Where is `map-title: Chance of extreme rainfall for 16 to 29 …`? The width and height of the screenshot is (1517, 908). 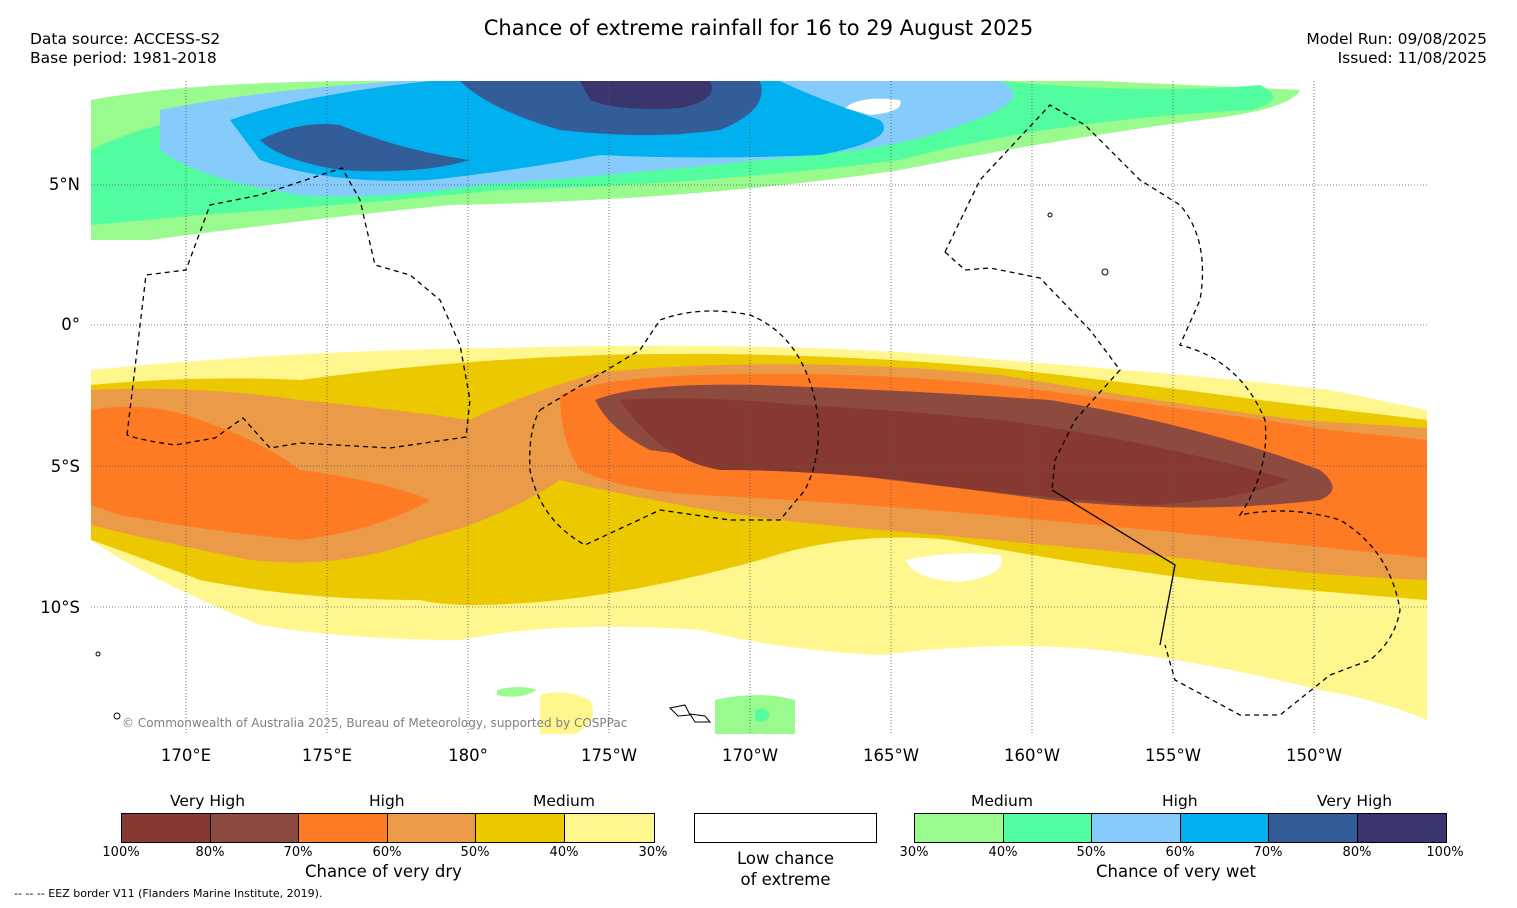 map-title: Chance of extreme rainfall for 16 to 29 … is located at coordinates (758, 28).